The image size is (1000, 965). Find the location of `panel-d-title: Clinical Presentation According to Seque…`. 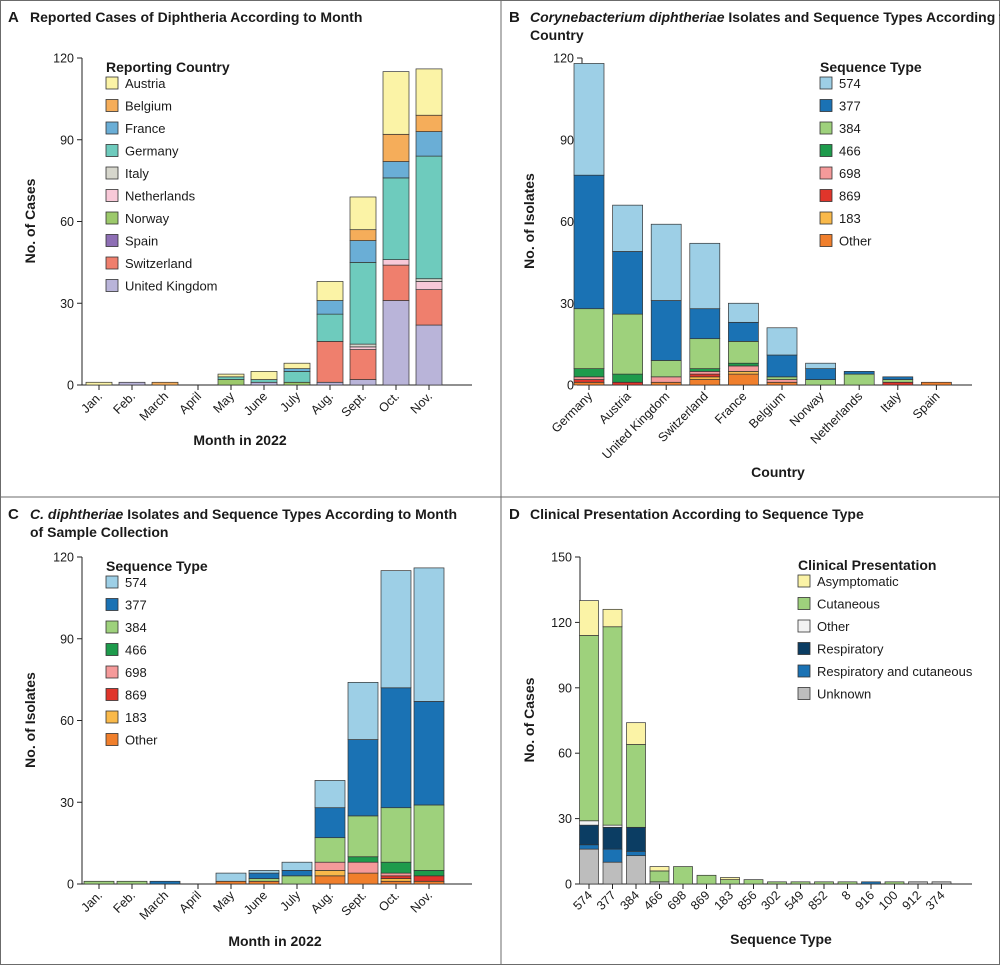

panel-d-title: Clinical Presentation According to Seque… is located at coordinates (697, 514).